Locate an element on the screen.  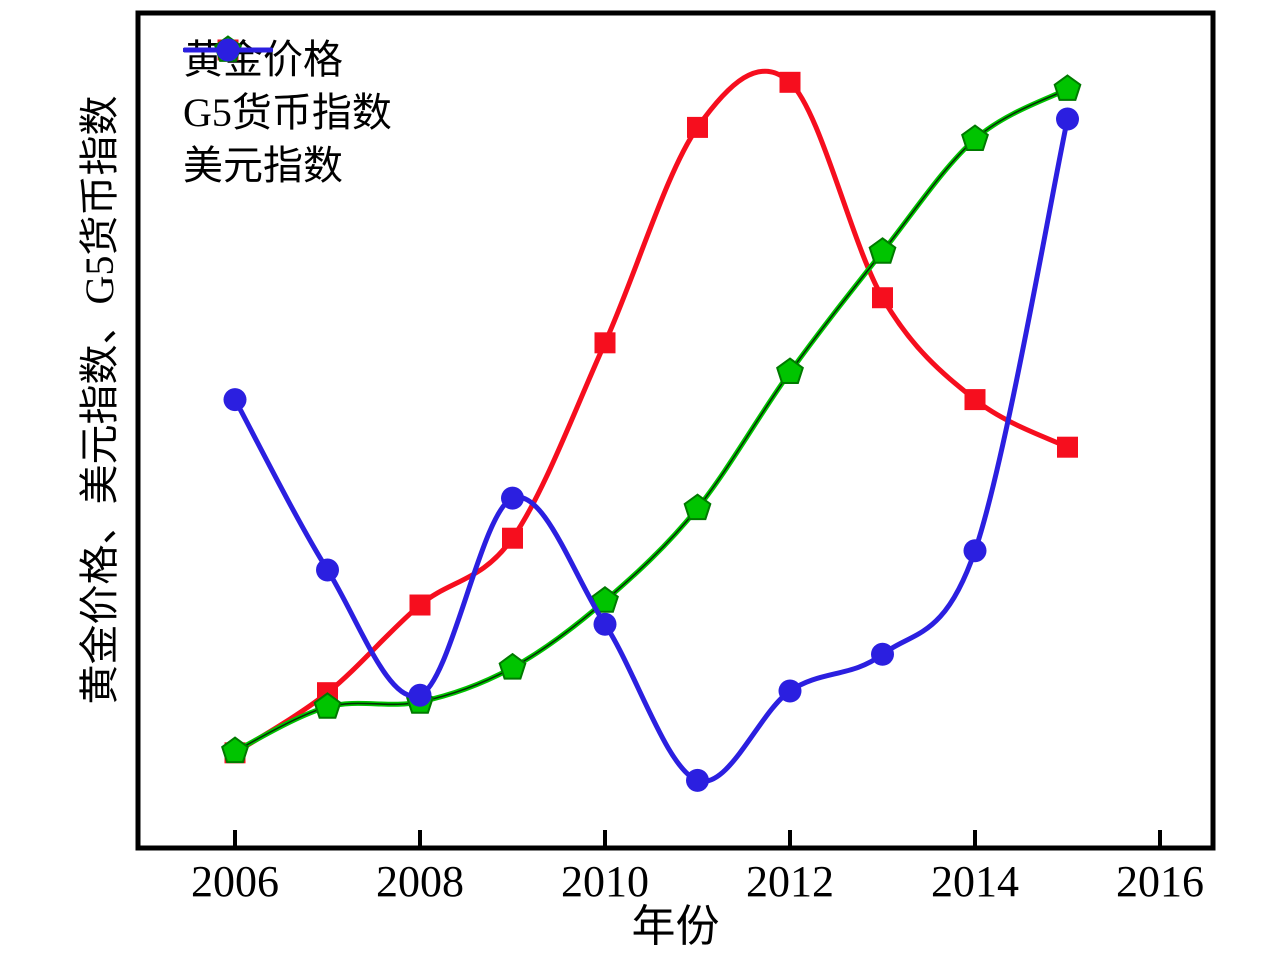
legend-label: 黄金价格 is located at coordinates (263, 59).